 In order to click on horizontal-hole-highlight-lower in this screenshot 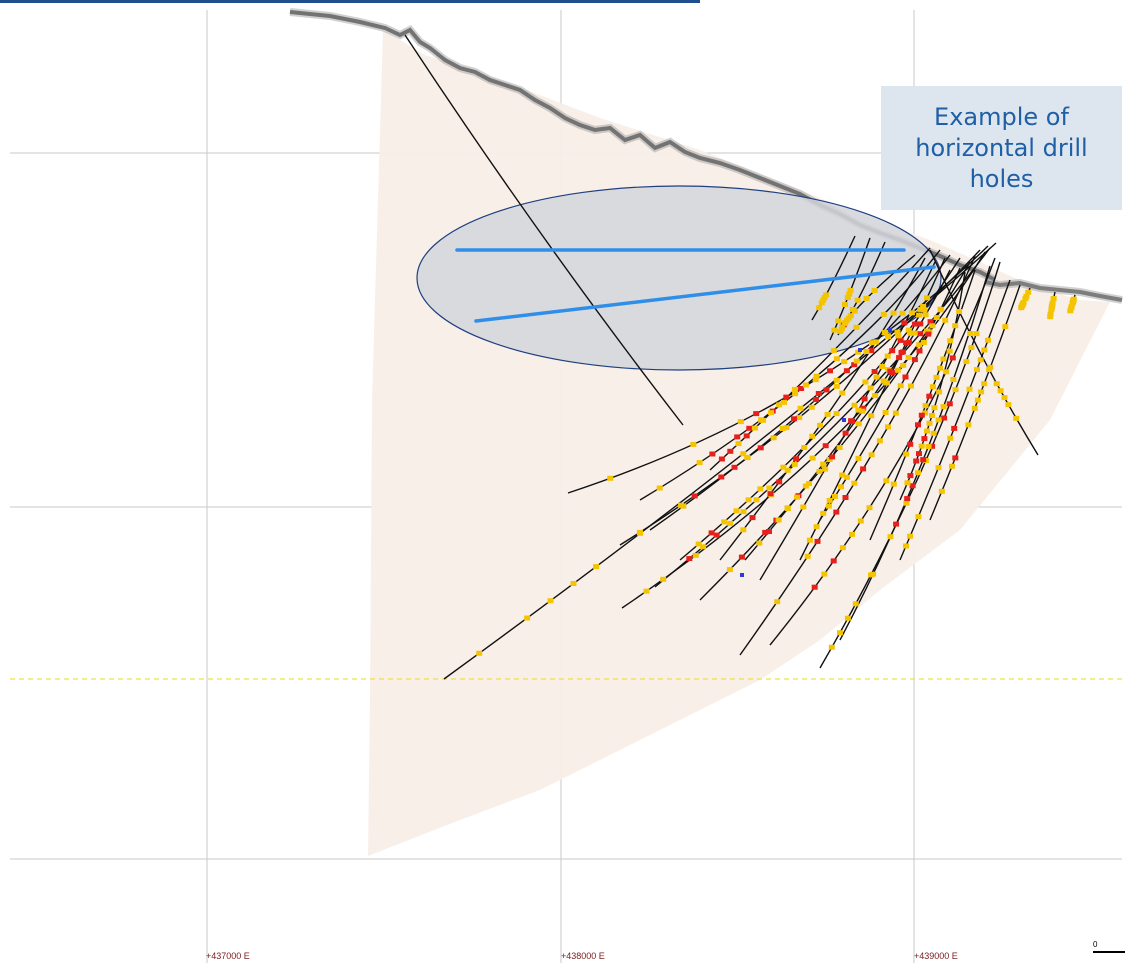, I will do `click(705, 294)`.